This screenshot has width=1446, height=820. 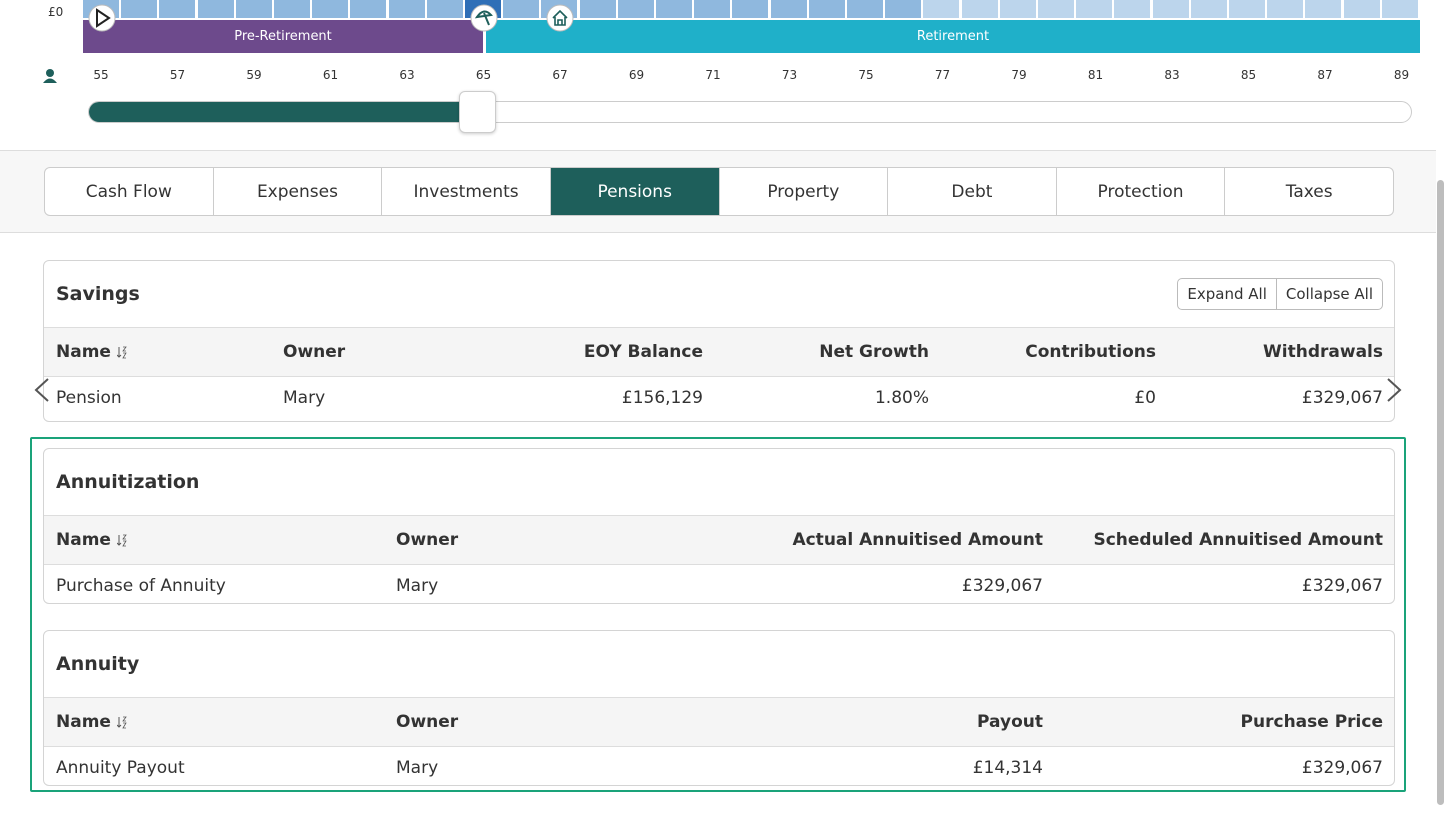 What do you see at coordinates (1394, 390) in the screenshot?
I see `scroll-right` at bounding box center [1394, 390].